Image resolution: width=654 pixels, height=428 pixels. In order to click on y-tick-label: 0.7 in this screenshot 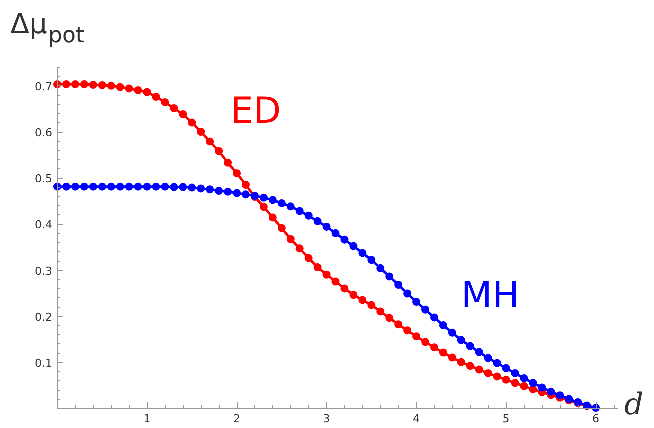, I will do `click(44, 87)`.